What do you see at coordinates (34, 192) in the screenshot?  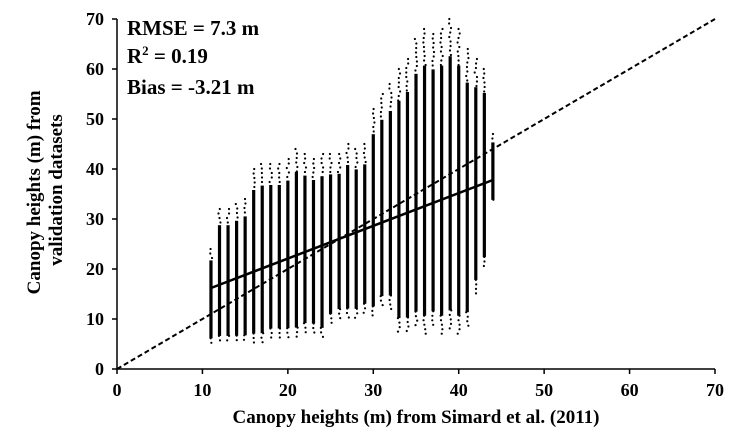 I see `y-axis-label-line1: Canopy heights (m) from` at bounding box center [34, 192].